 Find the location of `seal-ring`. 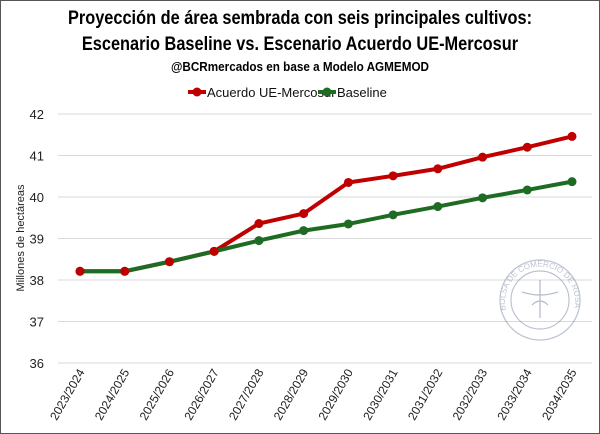

seal-ring is located at coordinates (540, 300).